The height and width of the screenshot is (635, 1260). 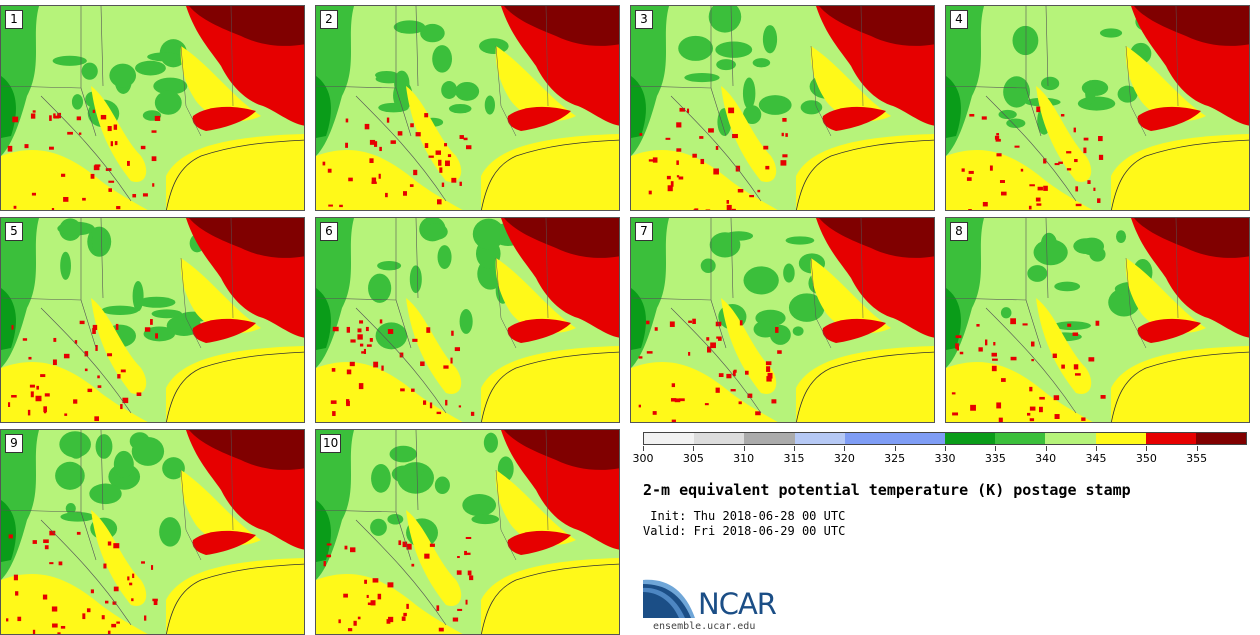 I want to click on init-time: Init: Thu 2018-06-28 00 UTC, so click(x=744, y=516).